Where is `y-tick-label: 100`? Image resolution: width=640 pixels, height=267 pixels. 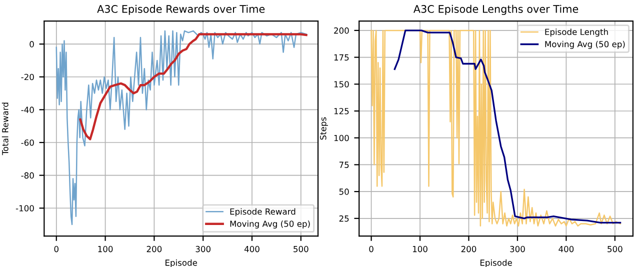
y-tick-label: 100 is located at coordinates (341, 138).